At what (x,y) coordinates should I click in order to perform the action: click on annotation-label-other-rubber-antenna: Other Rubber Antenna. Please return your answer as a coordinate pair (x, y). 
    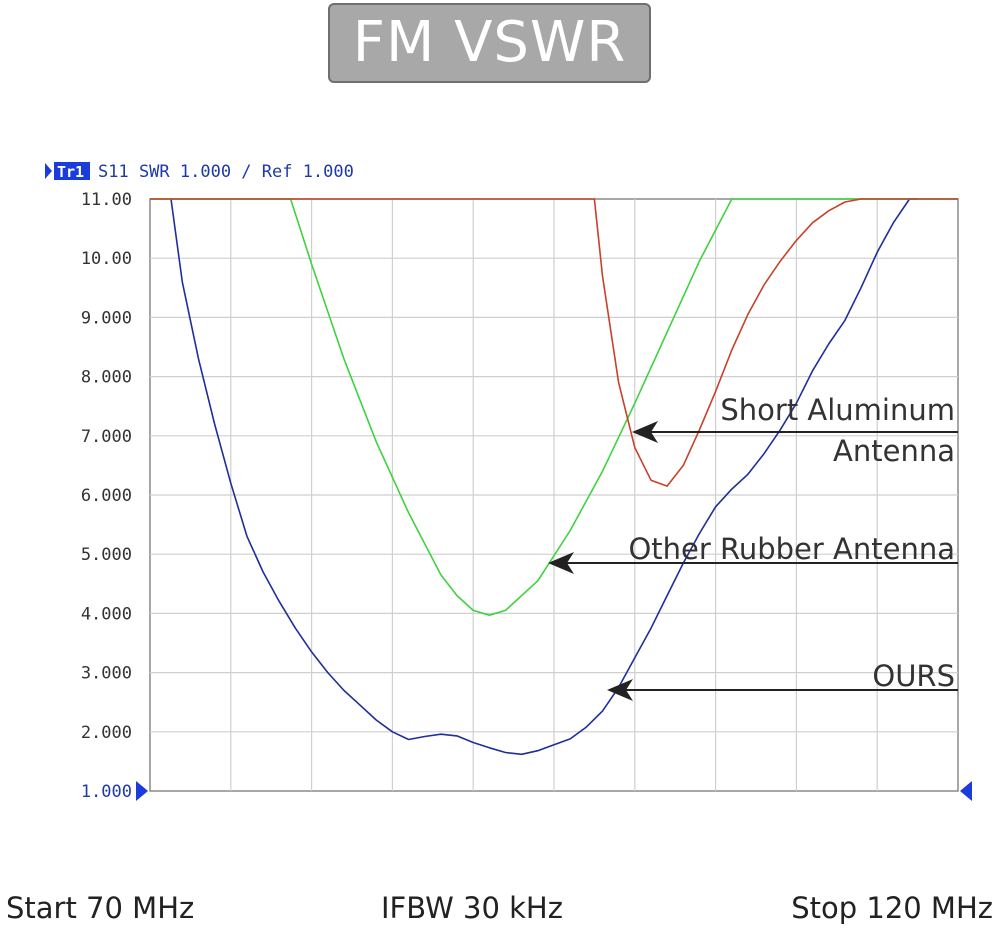
    Looking at the image, I should click on (791, 549).